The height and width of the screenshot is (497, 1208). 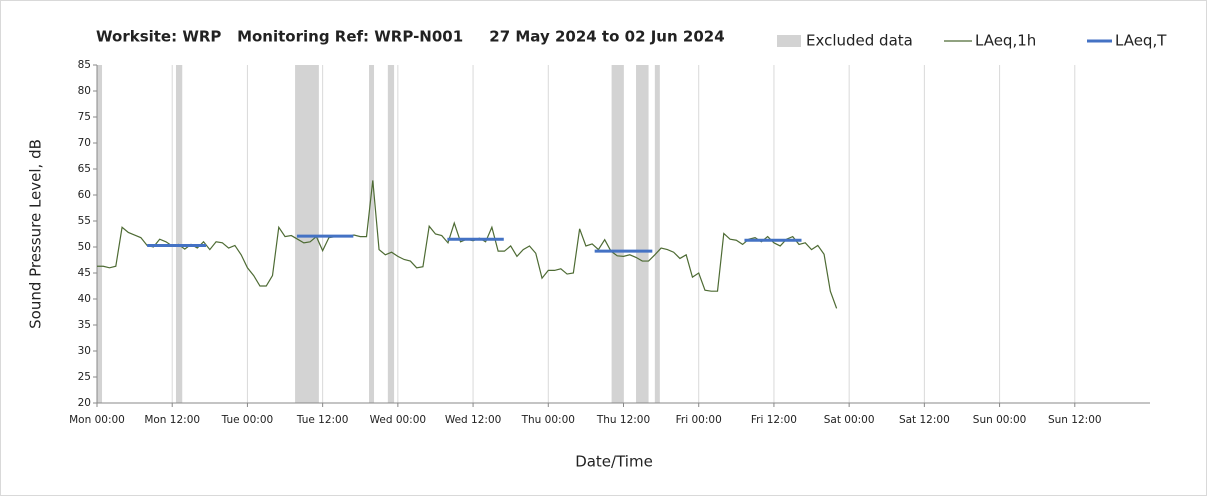 I want to click on x-tick-label: Fri 12:00, so click(x=774, y=420).